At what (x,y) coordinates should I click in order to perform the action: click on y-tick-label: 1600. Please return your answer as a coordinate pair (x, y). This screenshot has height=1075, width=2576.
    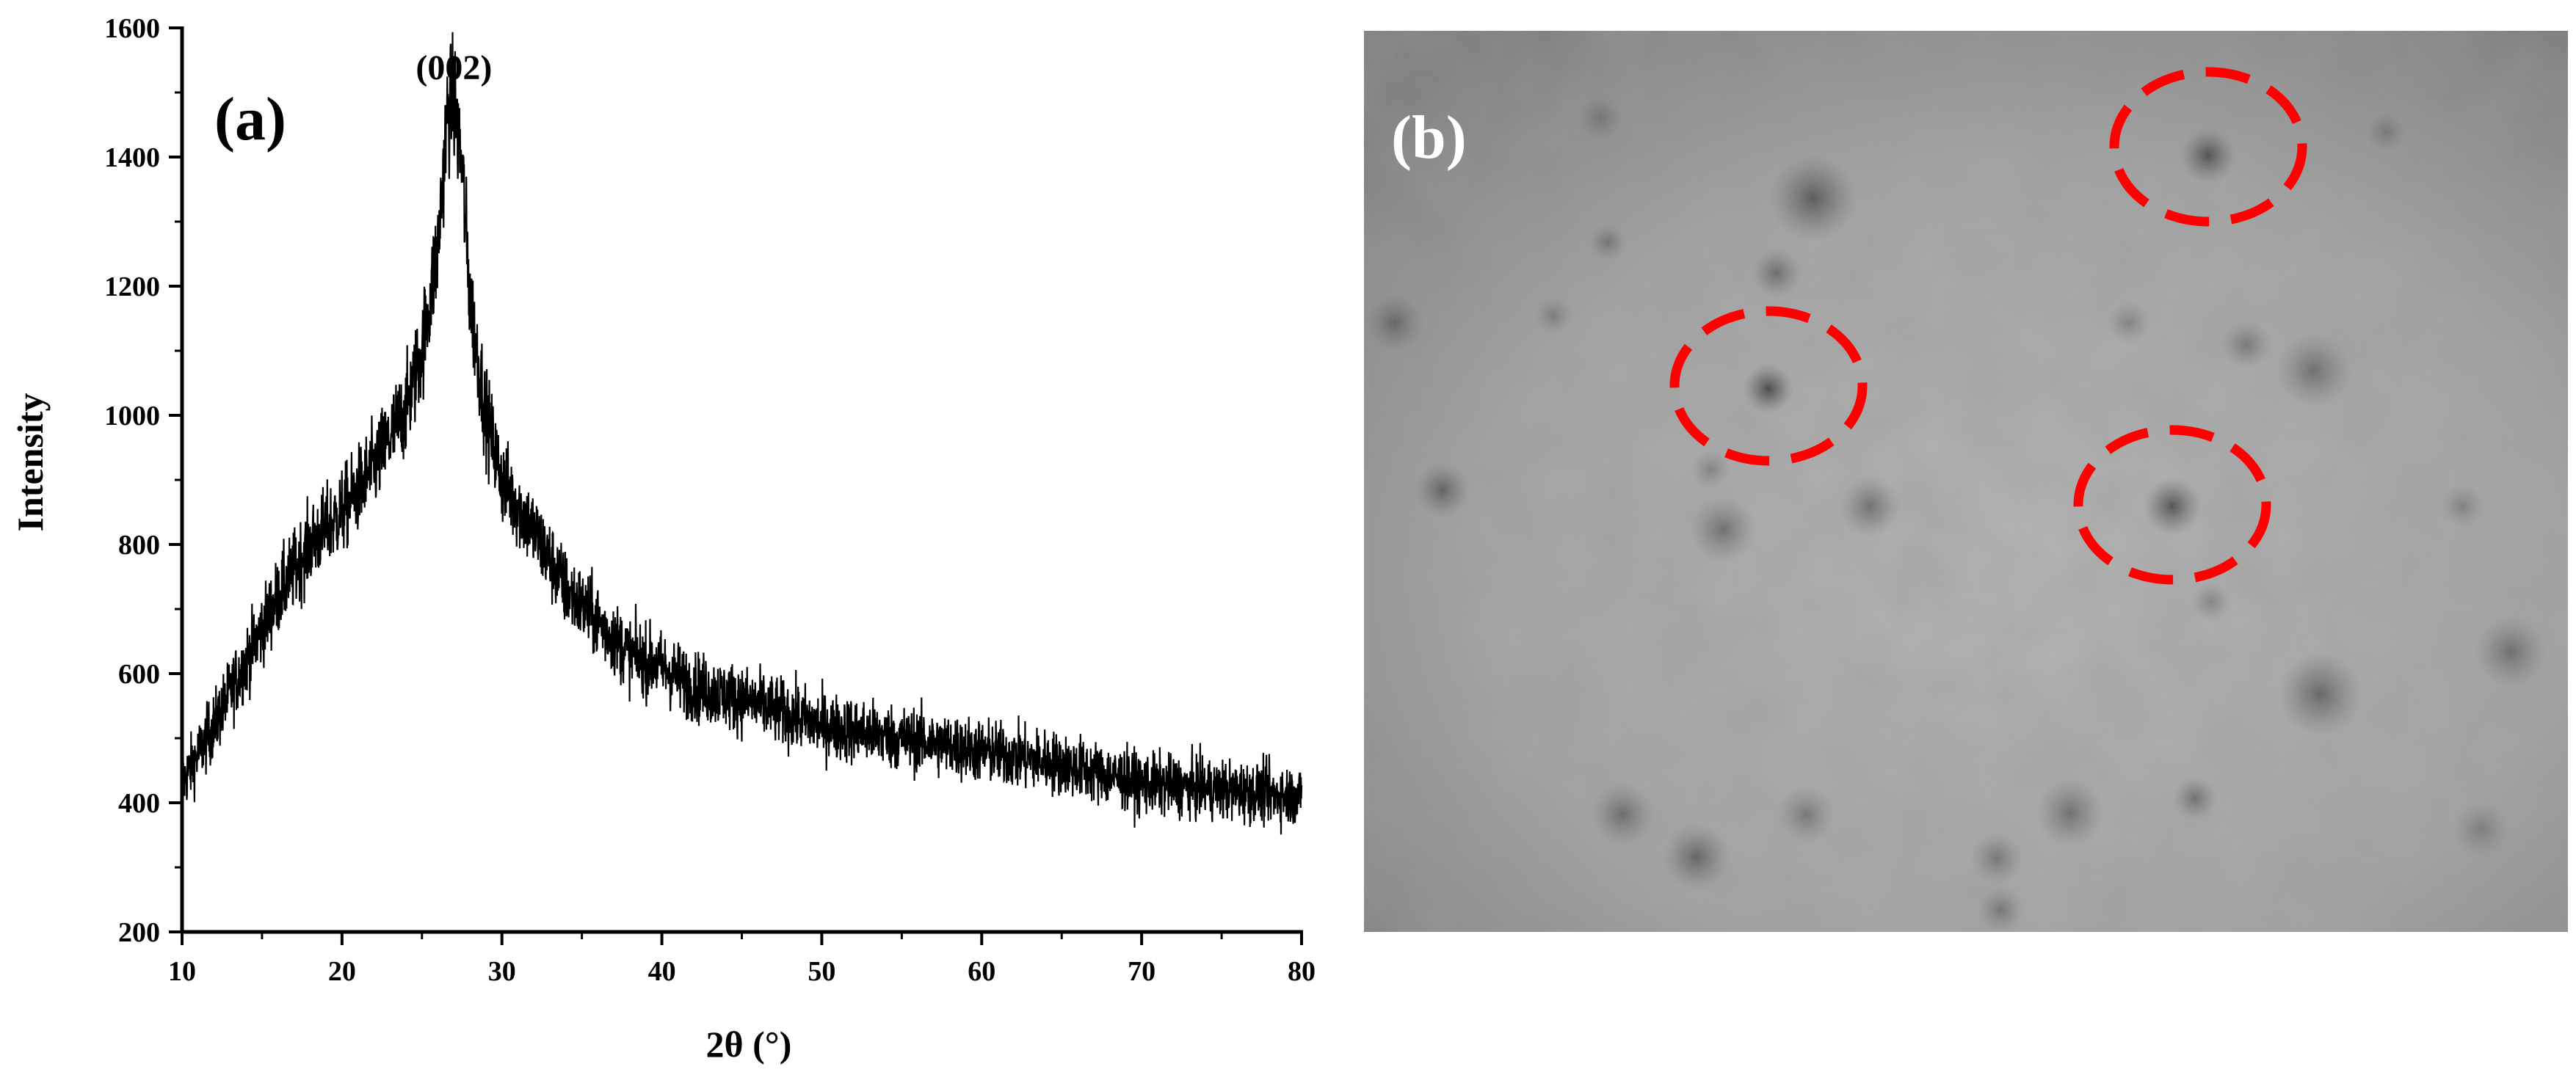
    Looking at the image, I should click on (132, 28).